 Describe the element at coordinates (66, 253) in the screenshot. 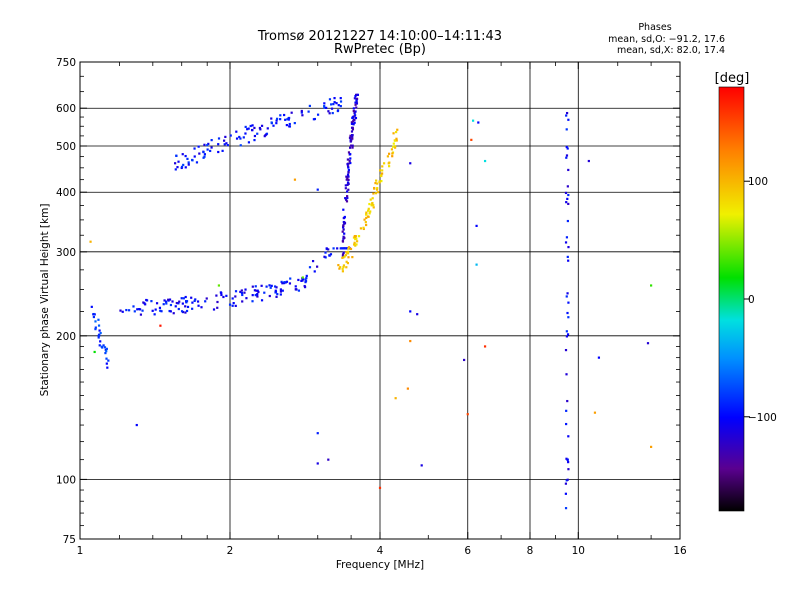

I see `y-tick-label: 300` at that location.